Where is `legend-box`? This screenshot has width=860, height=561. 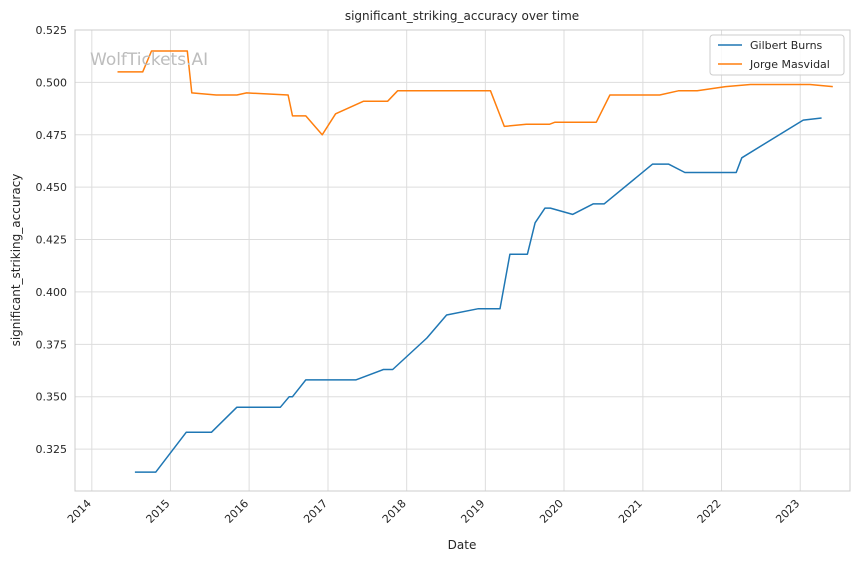
legend-box is located at coordinates (777, 55).